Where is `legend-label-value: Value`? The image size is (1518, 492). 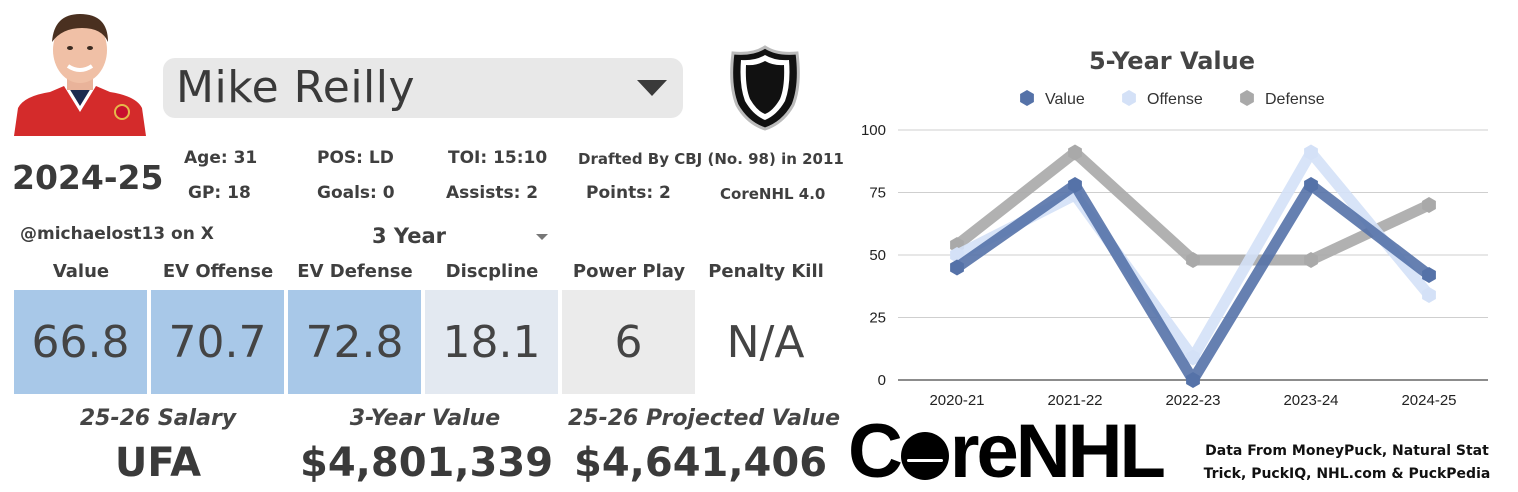 legend-label-value: Value is located at coordinates (1065, 99).